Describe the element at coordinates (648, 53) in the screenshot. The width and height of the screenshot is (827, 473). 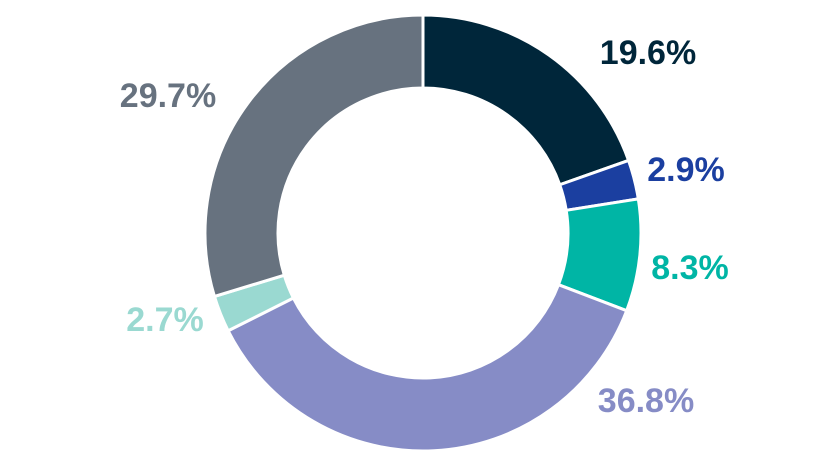
I see `slice-label-1: 19.6%` at that location.